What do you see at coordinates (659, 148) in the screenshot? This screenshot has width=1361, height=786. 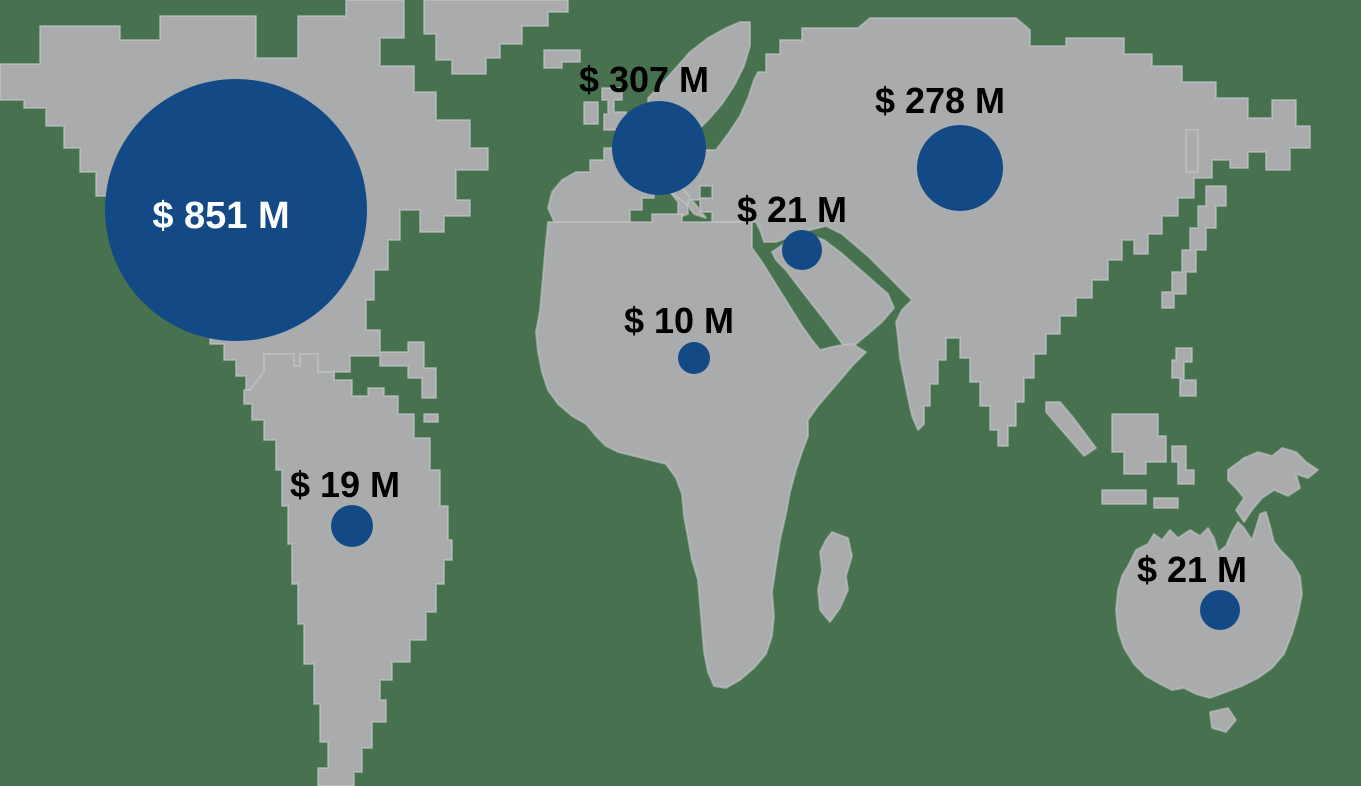 I see `bubble-europe` at bounding box center [659, 148].